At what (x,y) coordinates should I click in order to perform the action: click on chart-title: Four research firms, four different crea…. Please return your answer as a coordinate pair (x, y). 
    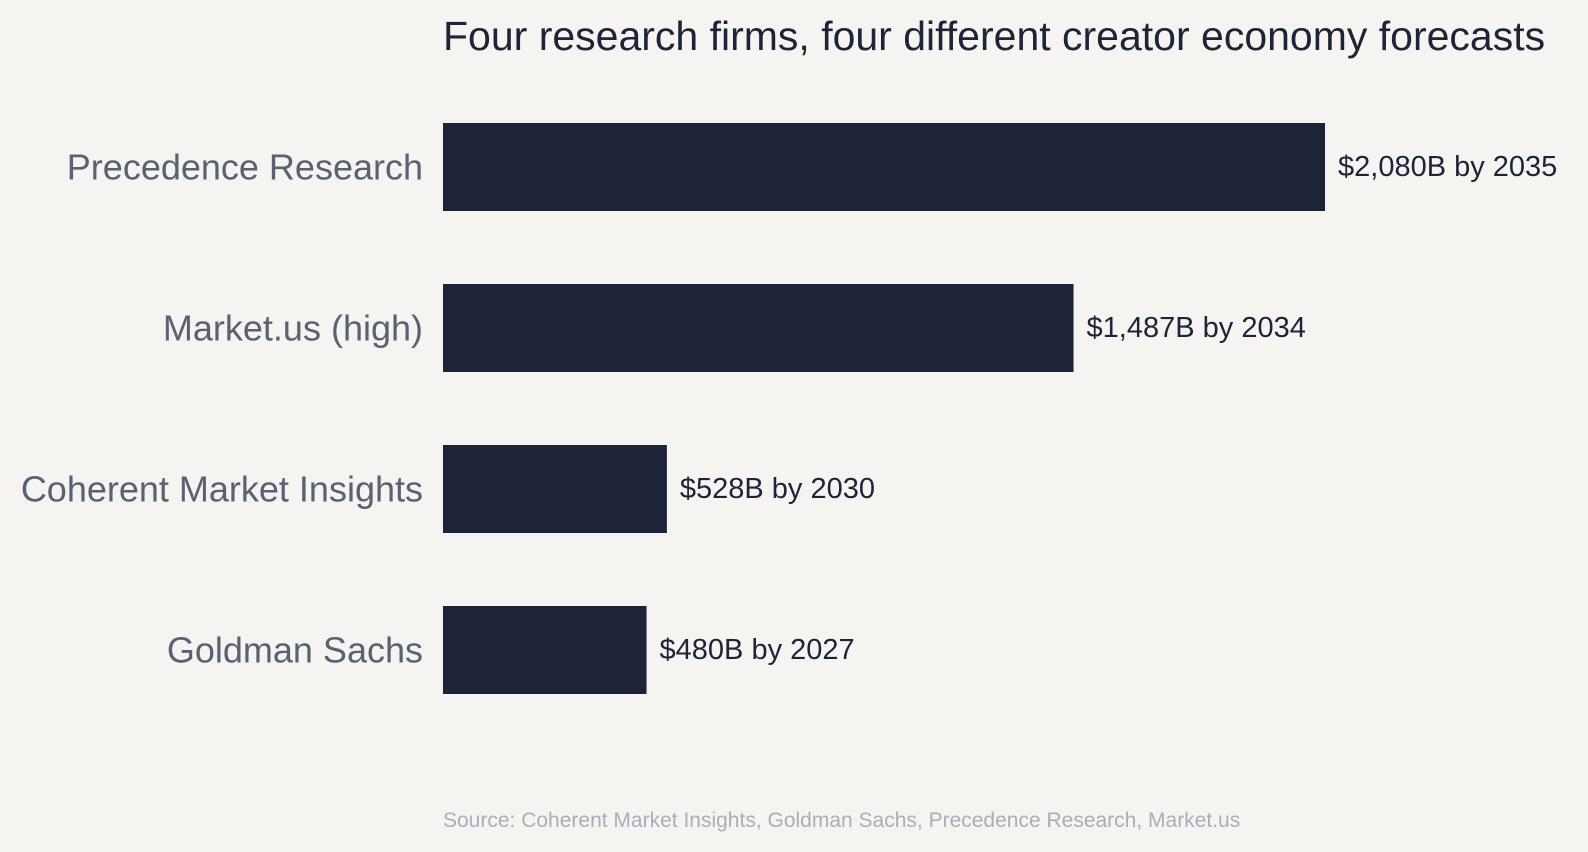
    Looking at the image, I should click on (994, 36).